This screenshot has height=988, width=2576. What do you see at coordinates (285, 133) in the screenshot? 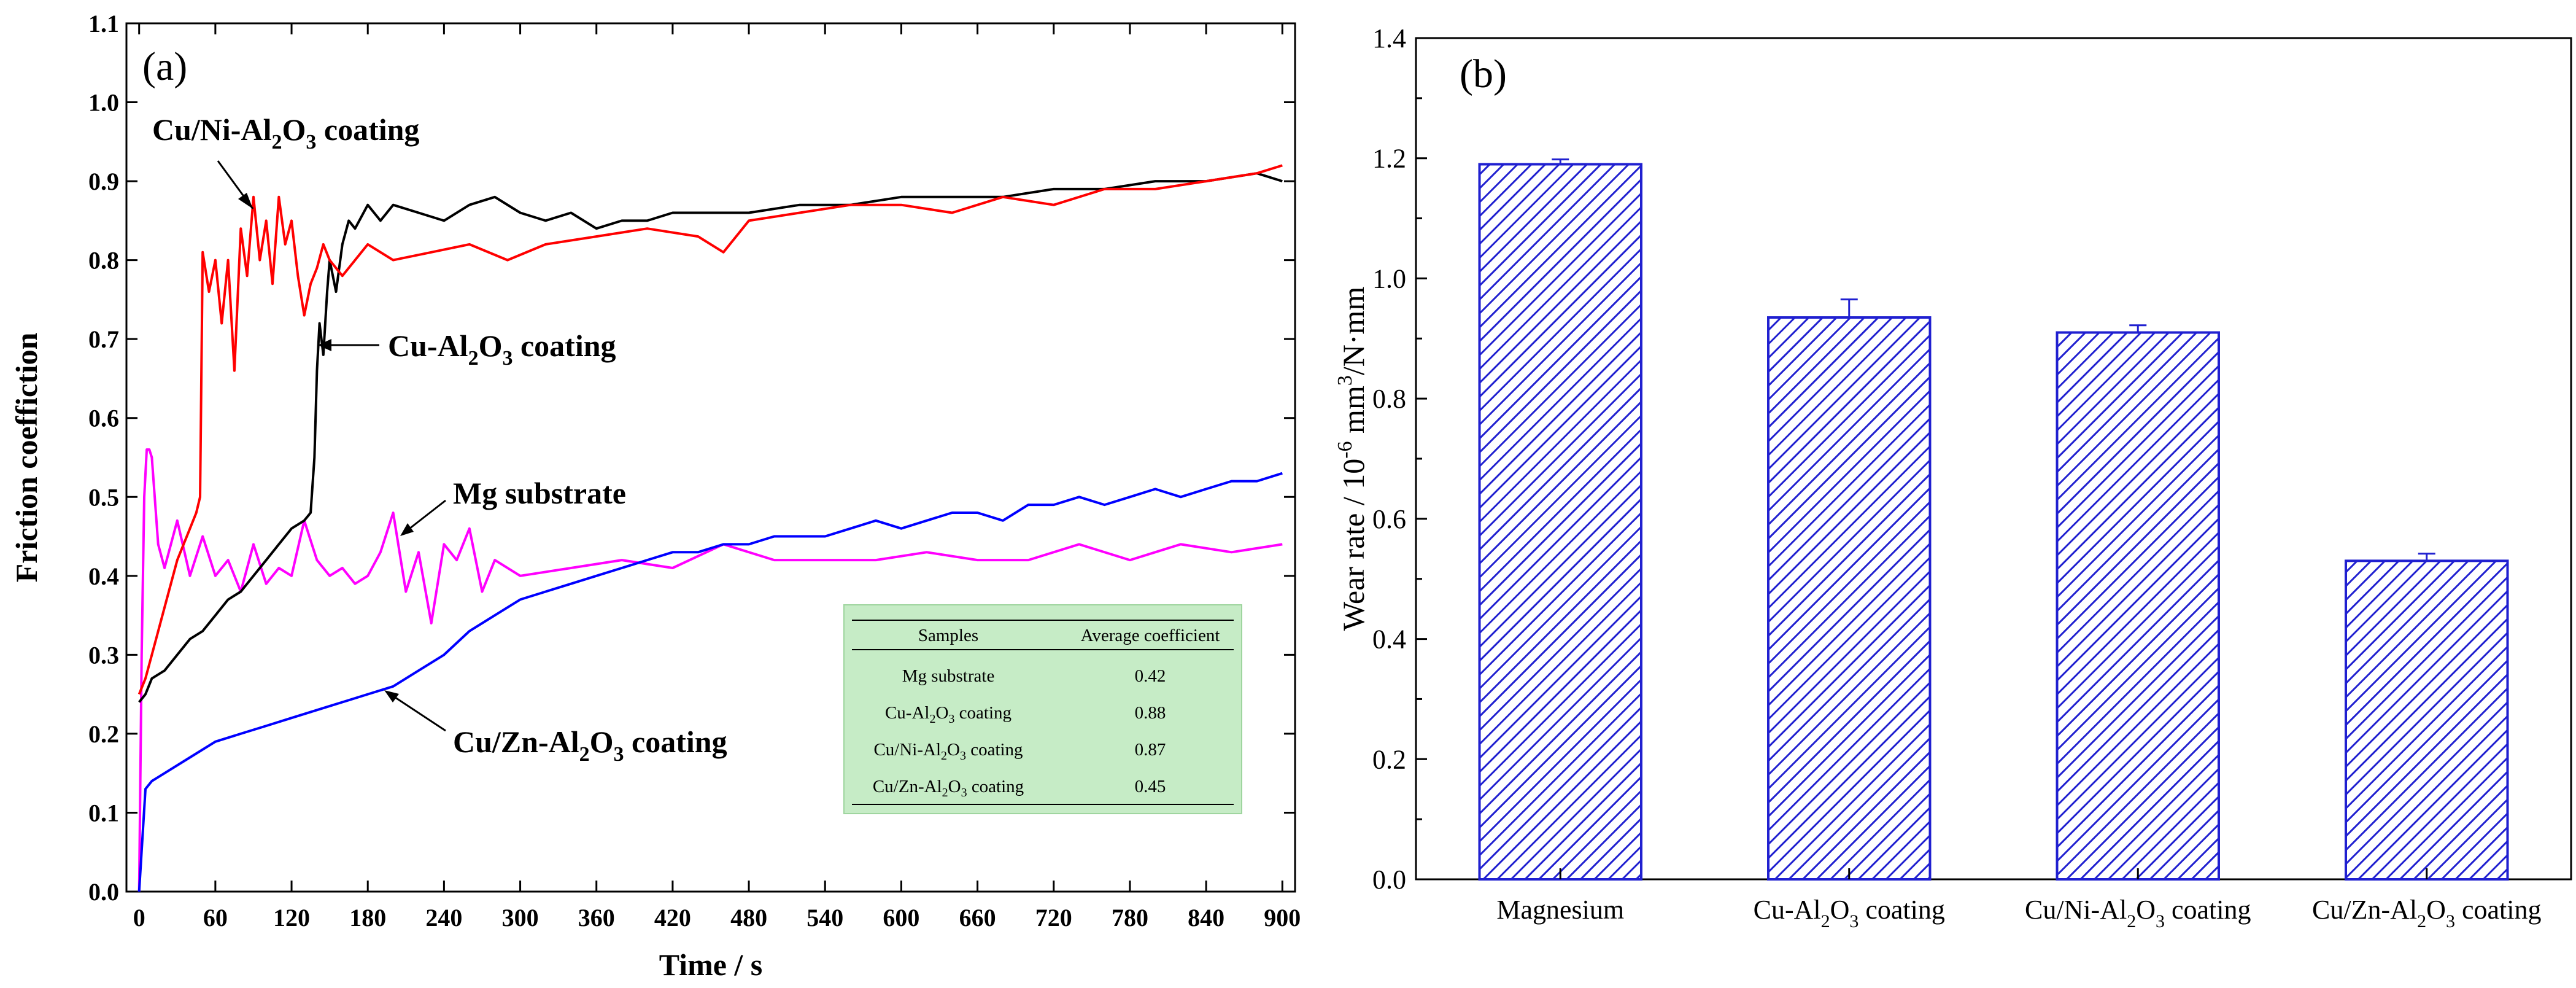
I see `svg-text: Cu/Ni-Al2O3 coating` at bounding box center [285, 133].